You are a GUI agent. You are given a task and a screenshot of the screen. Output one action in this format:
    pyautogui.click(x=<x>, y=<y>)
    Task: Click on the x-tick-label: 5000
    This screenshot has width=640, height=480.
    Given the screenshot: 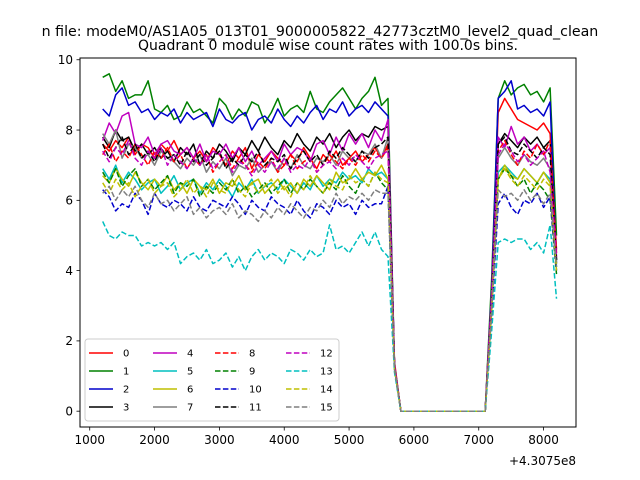 What is the action you would take?
    pyautogui.click(x=349, y=440)
    